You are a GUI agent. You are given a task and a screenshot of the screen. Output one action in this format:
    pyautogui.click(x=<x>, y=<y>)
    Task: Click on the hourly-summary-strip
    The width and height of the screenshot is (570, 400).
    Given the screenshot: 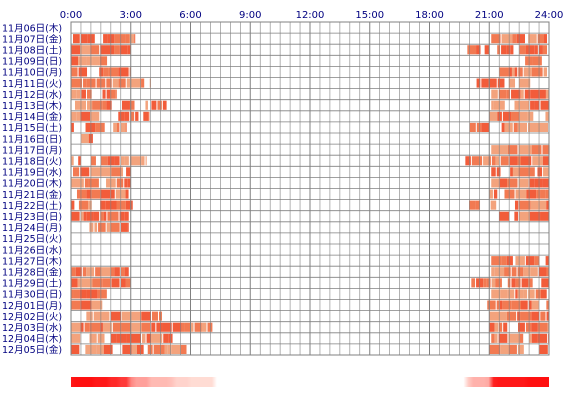 What is the action you would take?
    pyautogui.click(x=310, y=382)
    